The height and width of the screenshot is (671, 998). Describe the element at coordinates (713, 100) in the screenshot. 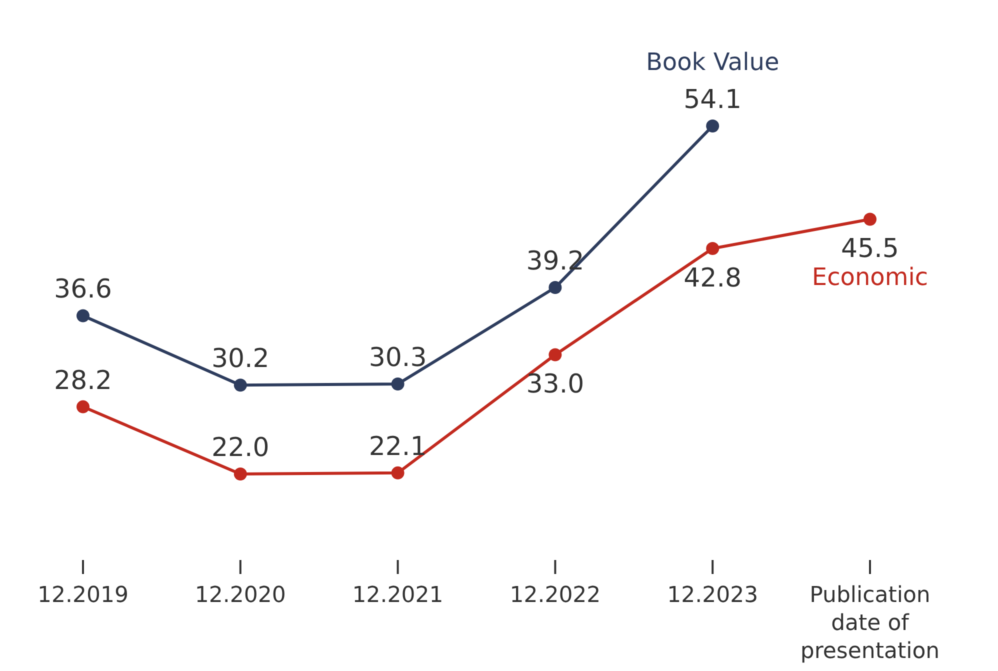

I see `data-label: 54.1` at that location.